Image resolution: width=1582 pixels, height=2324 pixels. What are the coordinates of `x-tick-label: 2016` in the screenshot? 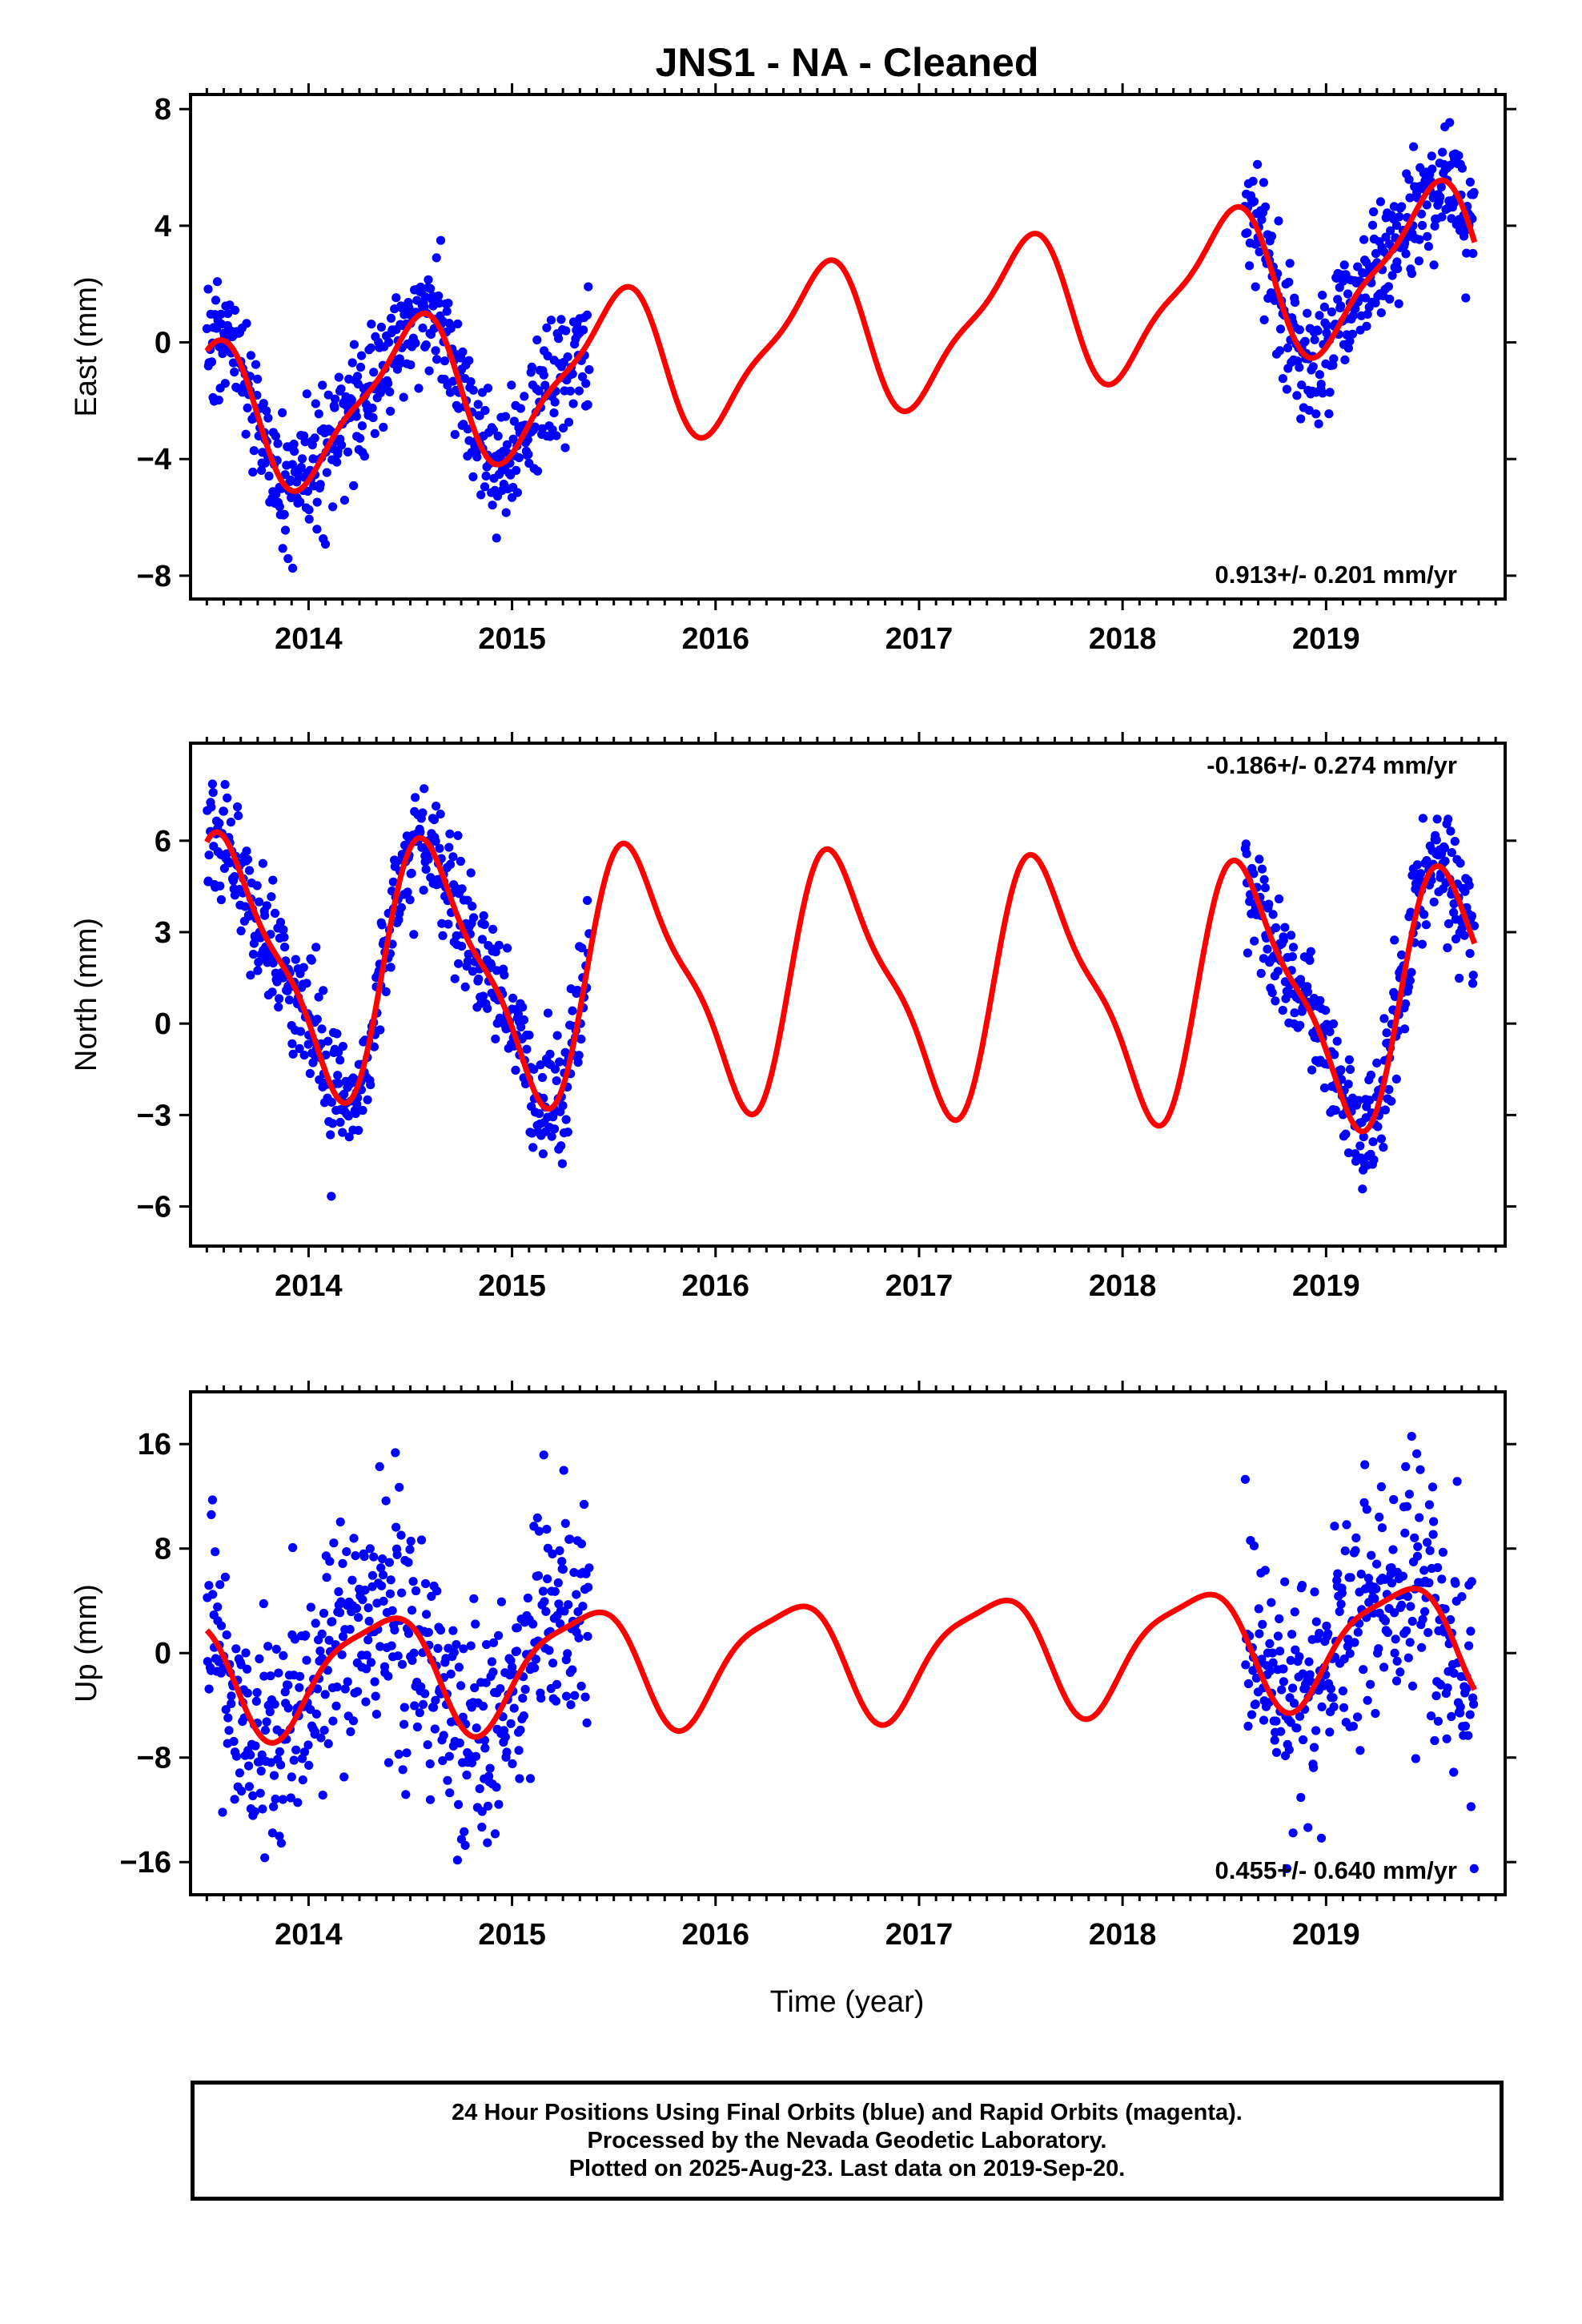 It's located at (716, 639).